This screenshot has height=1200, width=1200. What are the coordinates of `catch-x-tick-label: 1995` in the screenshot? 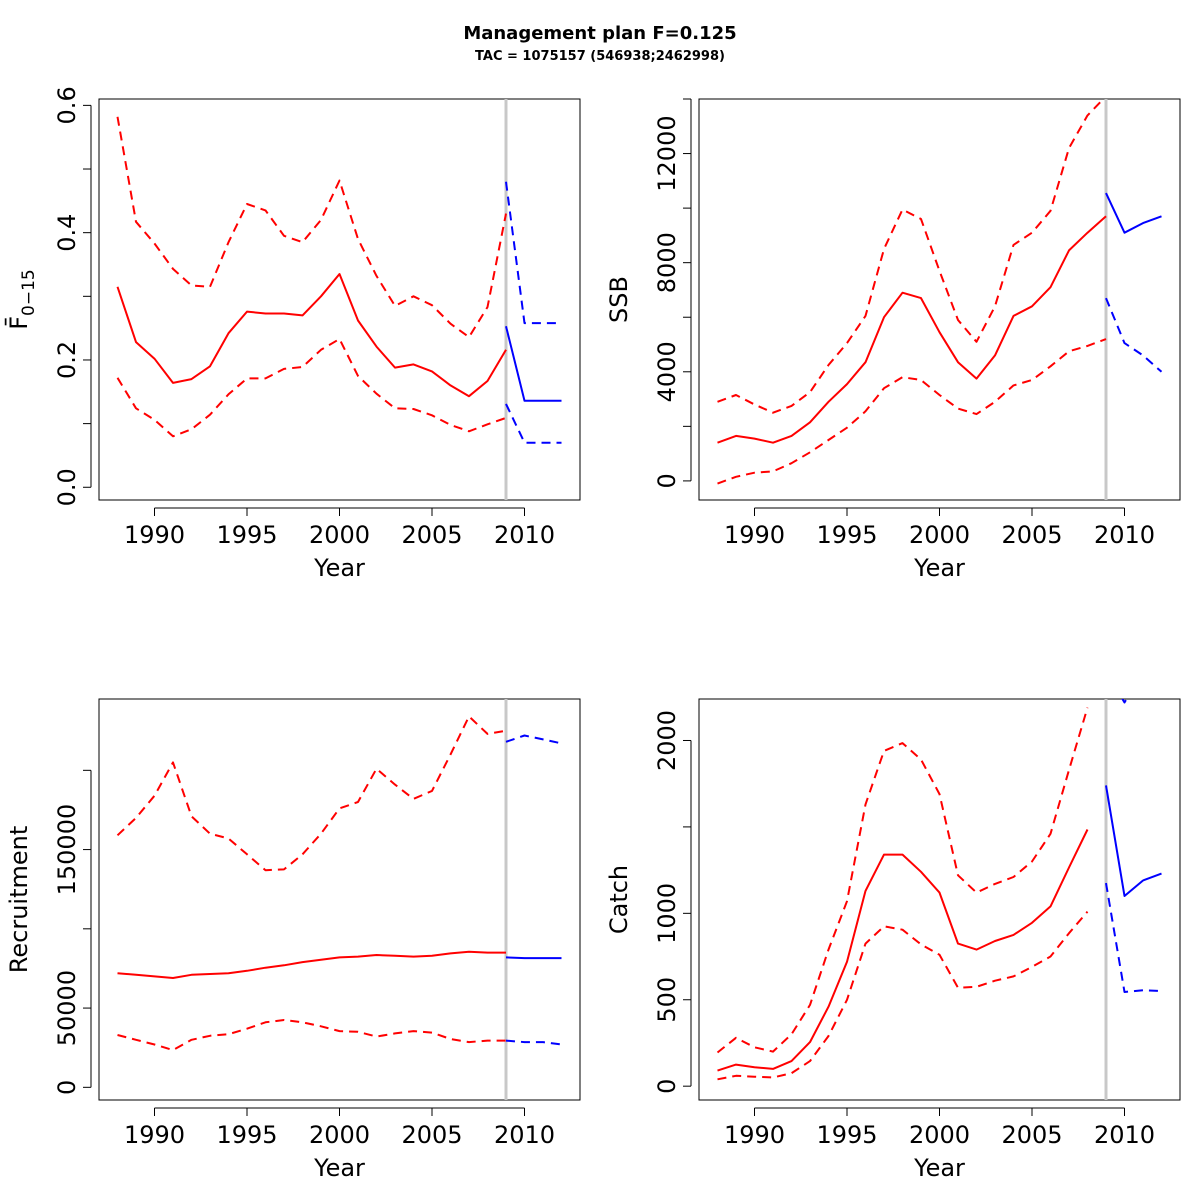 It's located at (846, 1135).